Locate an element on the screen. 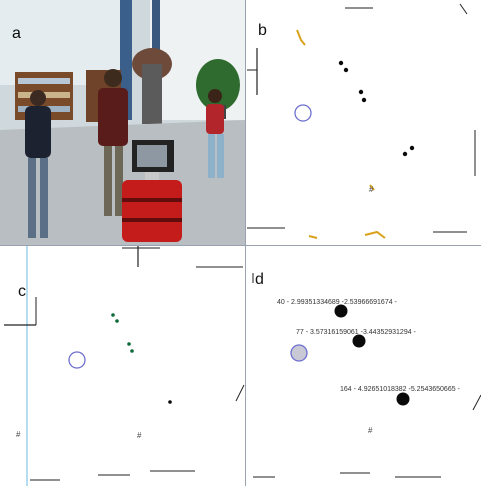 Image resolution: width=481 pixels, height=486 pixels. panel-b-label: b is located at coordinates (262, 30).